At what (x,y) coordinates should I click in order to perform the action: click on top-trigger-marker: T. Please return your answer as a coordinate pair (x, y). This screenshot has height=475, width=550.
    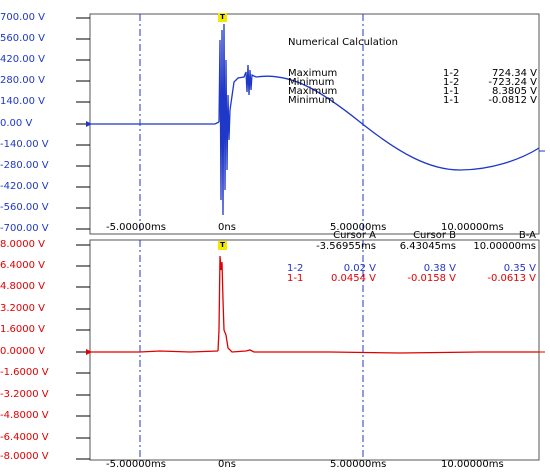
    Looking at the image, I should click on (222, 17).